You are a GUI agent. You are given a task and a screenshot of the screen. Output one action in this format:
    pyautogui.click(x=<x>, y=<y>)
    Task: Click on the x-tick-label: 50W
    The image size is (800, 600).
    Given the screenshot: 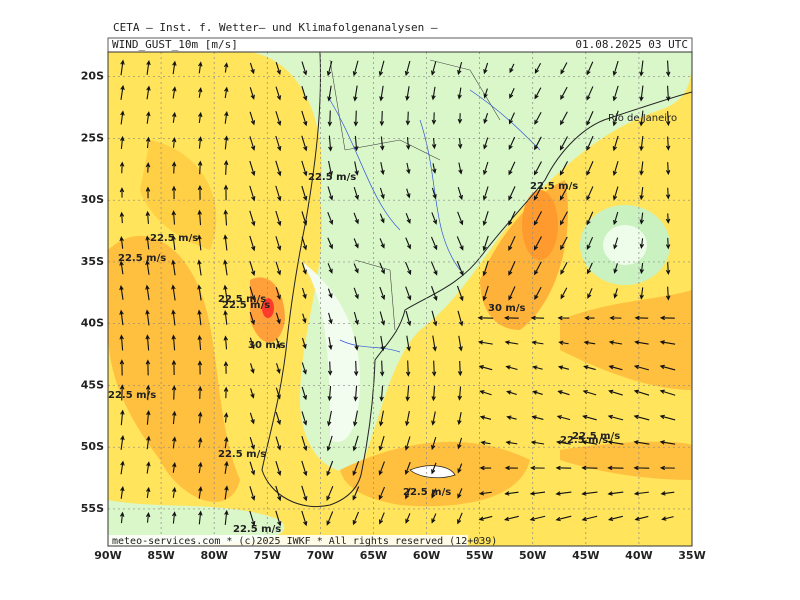 What is the action you would take?
    pyautogui.click(x=532, y=555)
    